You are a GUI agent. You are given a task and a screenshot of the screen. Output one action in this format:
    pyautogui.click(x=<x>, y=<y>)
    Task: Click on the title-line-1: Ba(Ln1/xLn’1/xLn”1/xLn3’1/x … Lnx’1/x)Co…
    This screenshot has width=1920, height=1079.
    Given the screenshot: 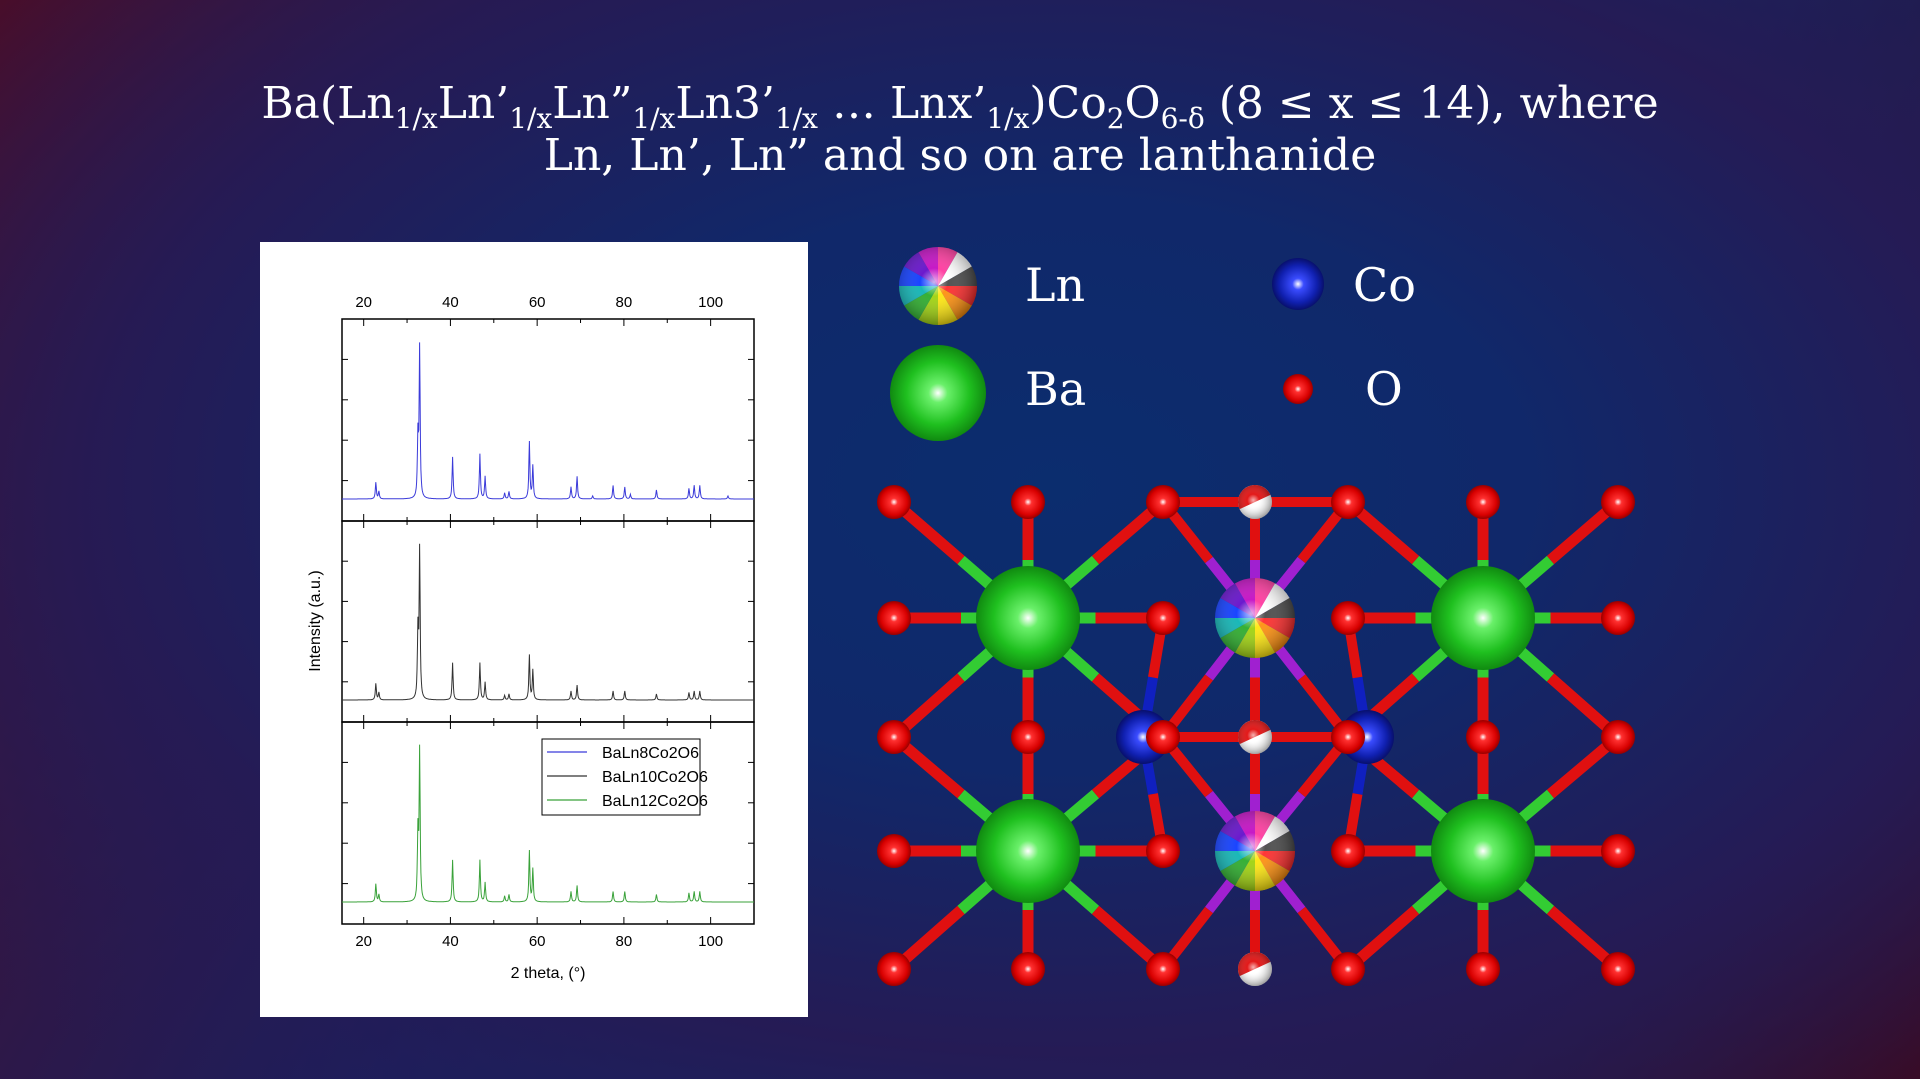 What is the action you would take?
    pyautogui.click(x=960, y=105)
    